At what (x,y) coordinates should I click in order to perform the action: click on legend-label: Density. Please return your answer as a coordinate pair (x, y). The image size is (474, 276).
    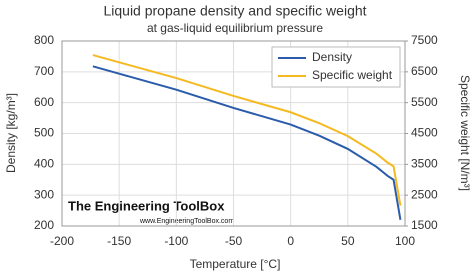
    Looking at the image, I should click on (332, 57).